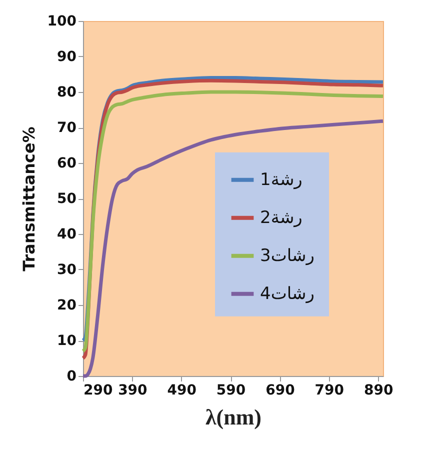 The image size is (435, 459). I want to click on legend-label: رشات4, so click(287, 294).